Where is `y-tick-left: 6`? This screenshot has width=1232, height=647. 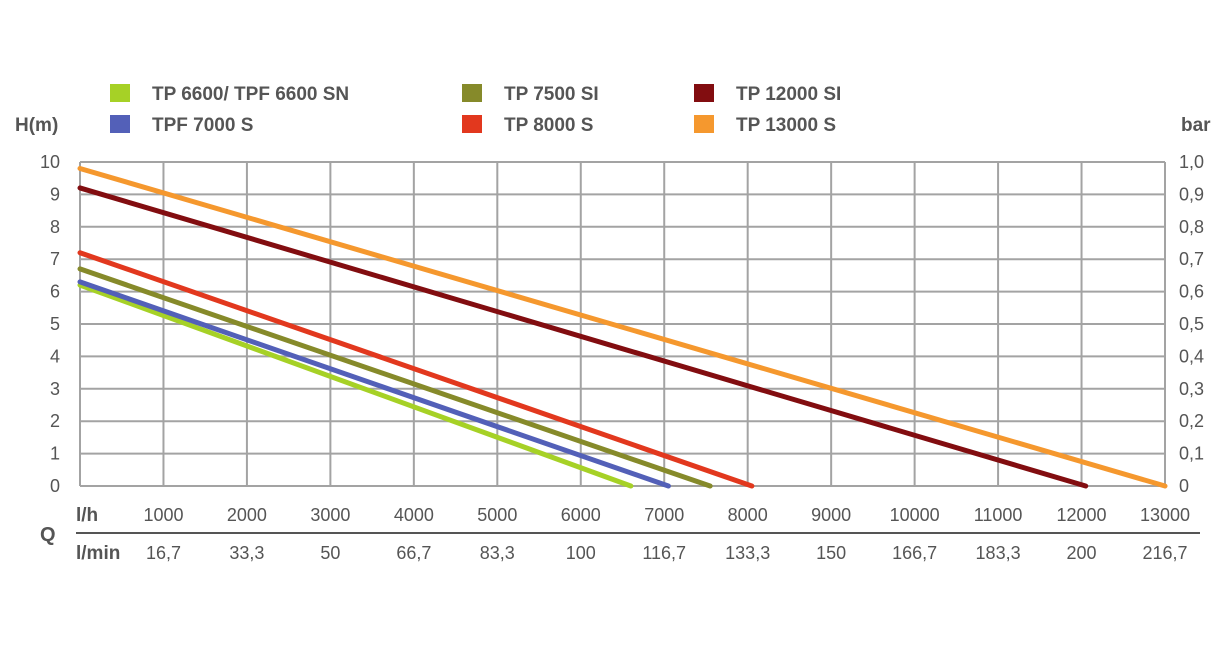 y-tick-left: 6 is located at coordinates (55, 292).